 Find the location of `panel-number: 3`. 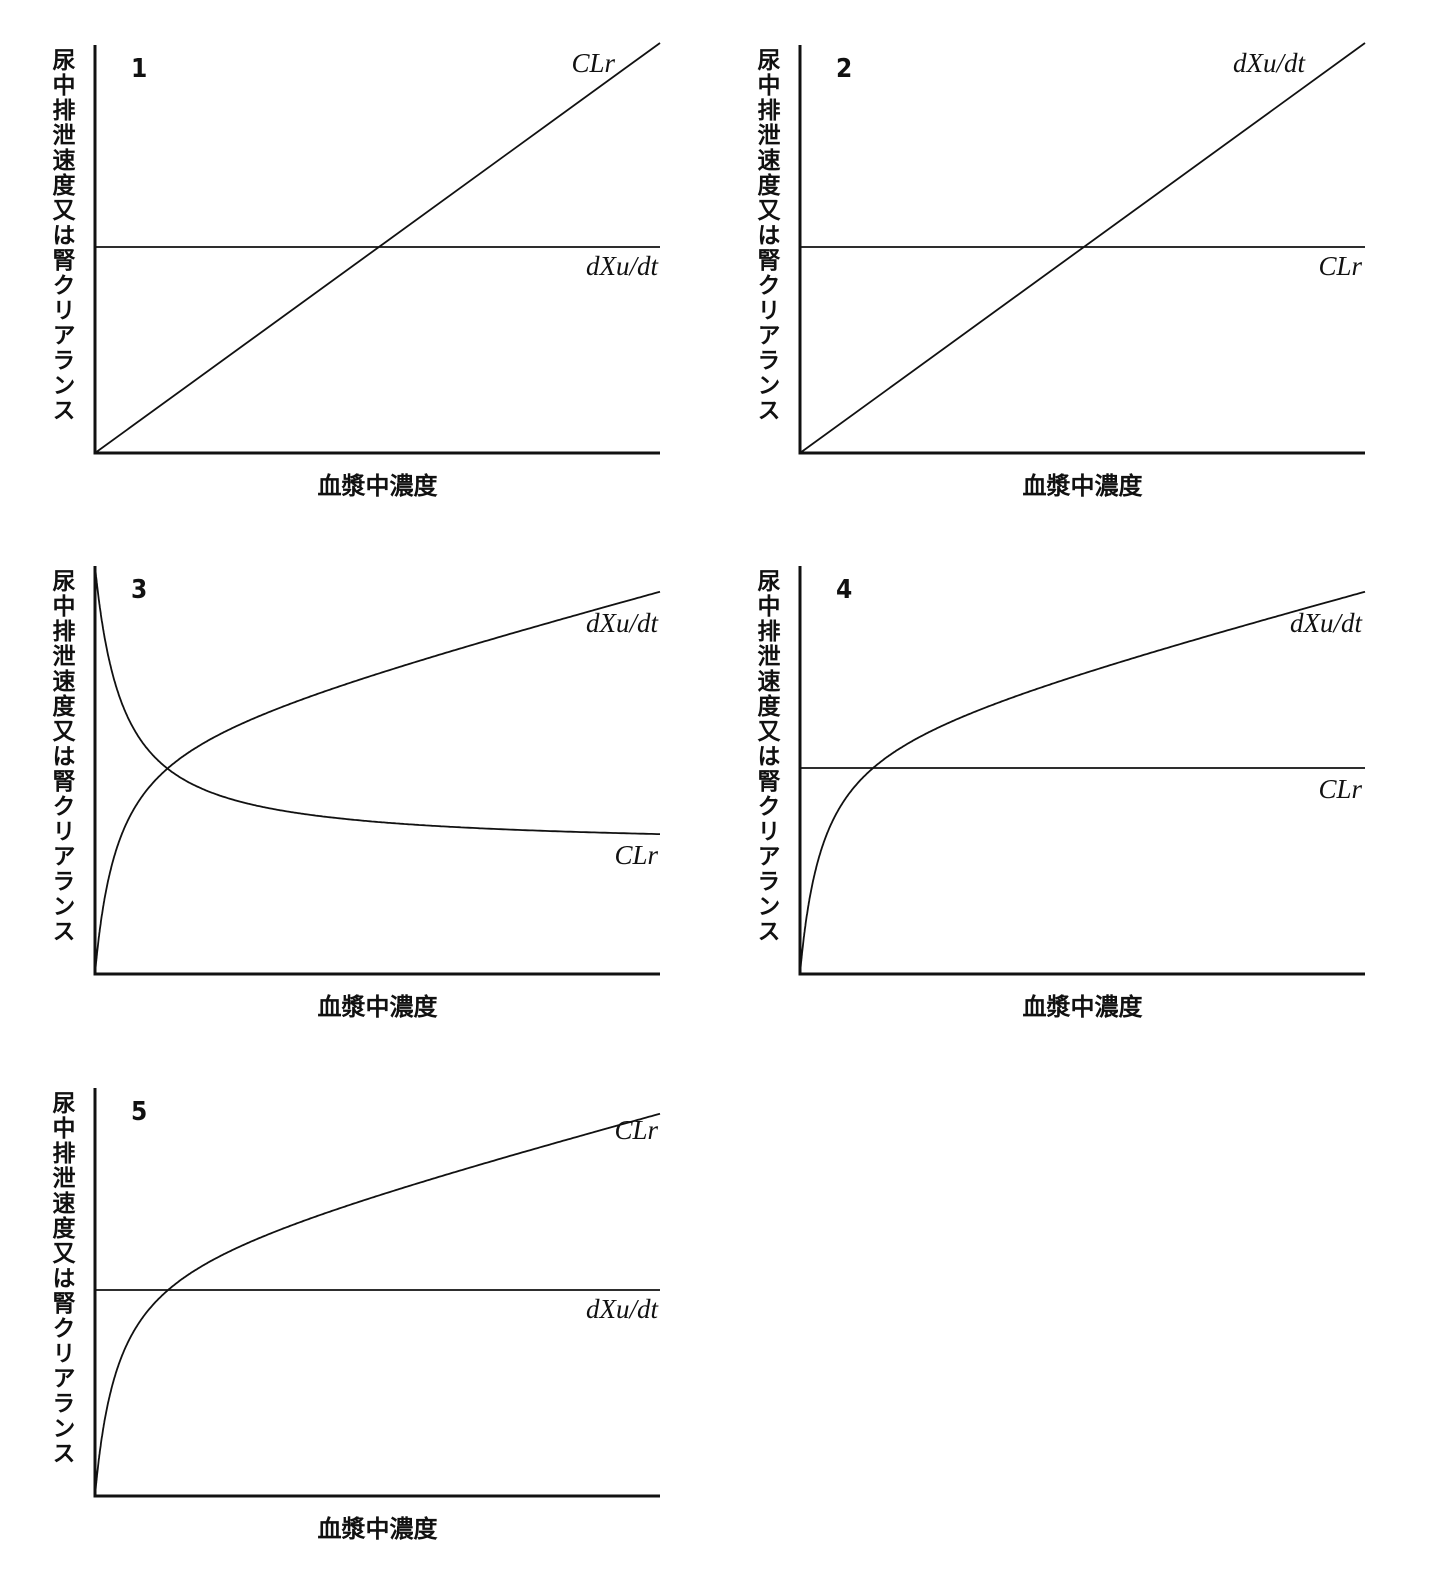

panel-number: 3 is located at coordinates (139, 590).